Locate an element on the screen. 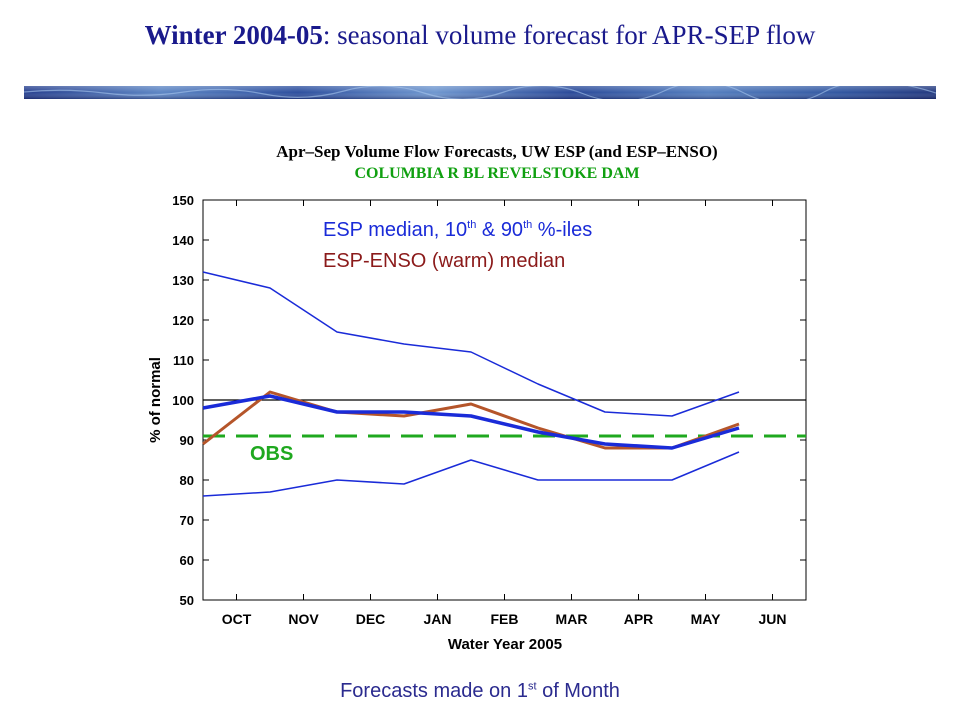 Image resolution: width=960 pixels, height=720 pixels. y-axis-label: % of normal is located at coordinates (155, 400).